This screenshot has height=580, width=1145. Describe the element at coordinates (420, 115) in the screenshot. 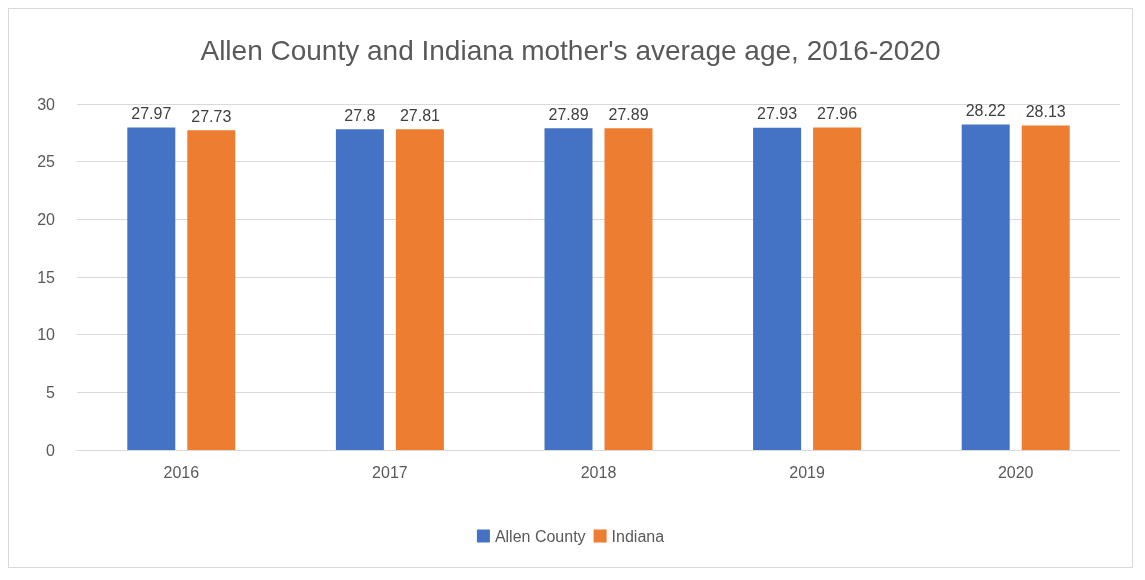

I see `data-label: 27.81` at that location.